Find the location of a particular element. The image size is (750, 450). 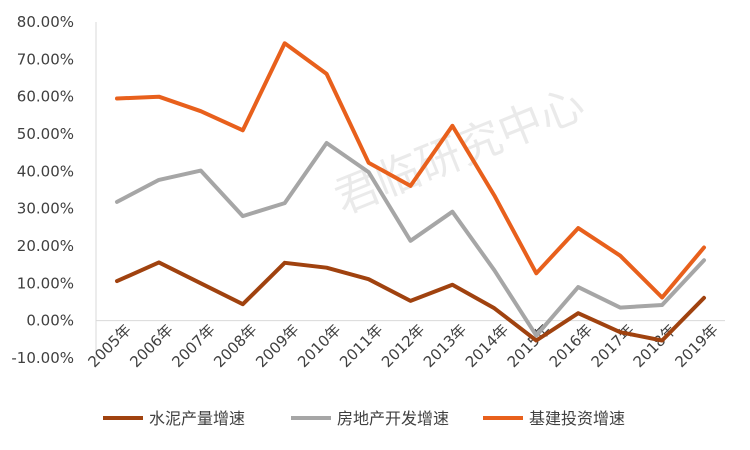

y-tick-label: 50.00% is located at coordinates (45, 134).